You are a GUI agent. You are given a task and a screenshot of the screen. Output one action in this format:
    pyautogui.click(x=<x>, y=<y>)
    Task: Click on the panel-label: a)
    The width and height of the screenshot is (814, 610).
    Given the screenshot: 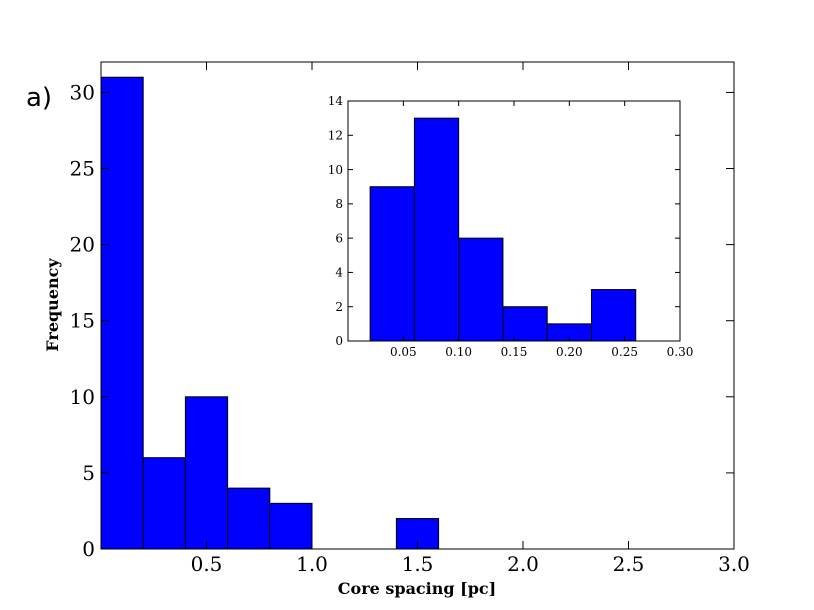 What is the action you would take?
    pyautogui.click(x=39, y=98)
    